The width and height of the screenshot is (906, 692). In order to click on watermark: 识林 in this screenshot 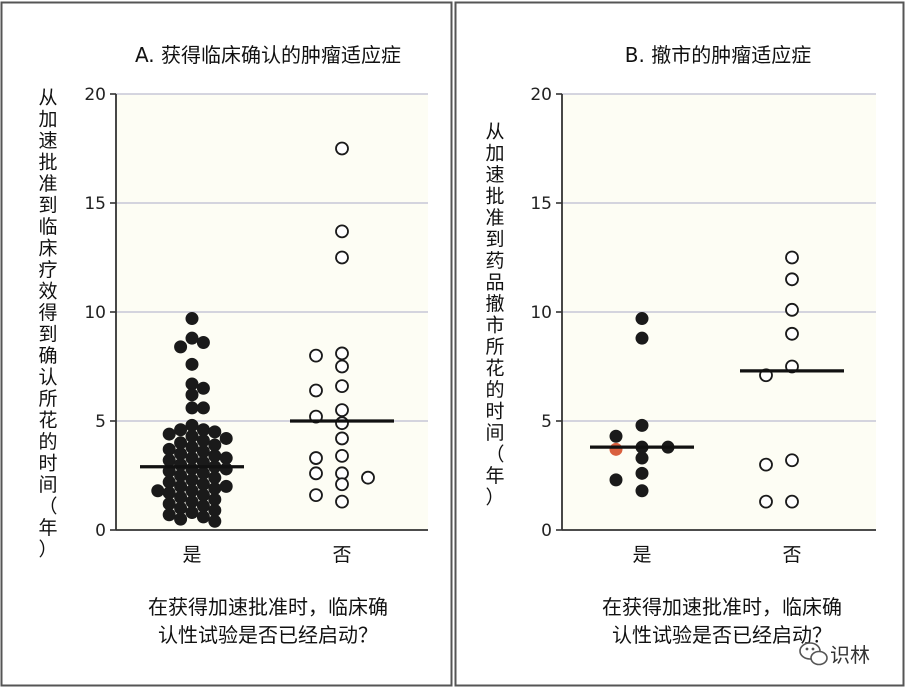, I will do `click(834, 654)`.